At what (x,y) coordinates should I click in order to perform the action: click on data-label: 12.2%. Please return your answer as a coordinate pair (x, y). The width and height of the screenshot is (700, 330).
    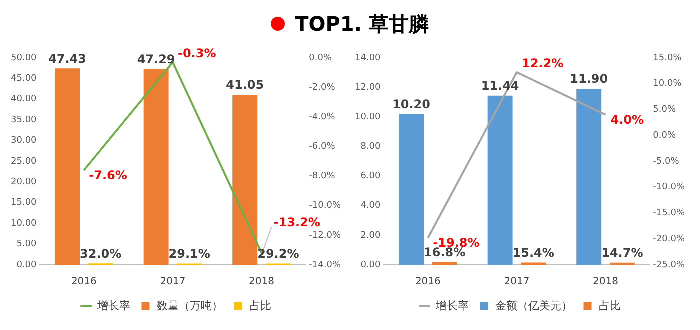
    Looking at the image, I should click on (543, 63).